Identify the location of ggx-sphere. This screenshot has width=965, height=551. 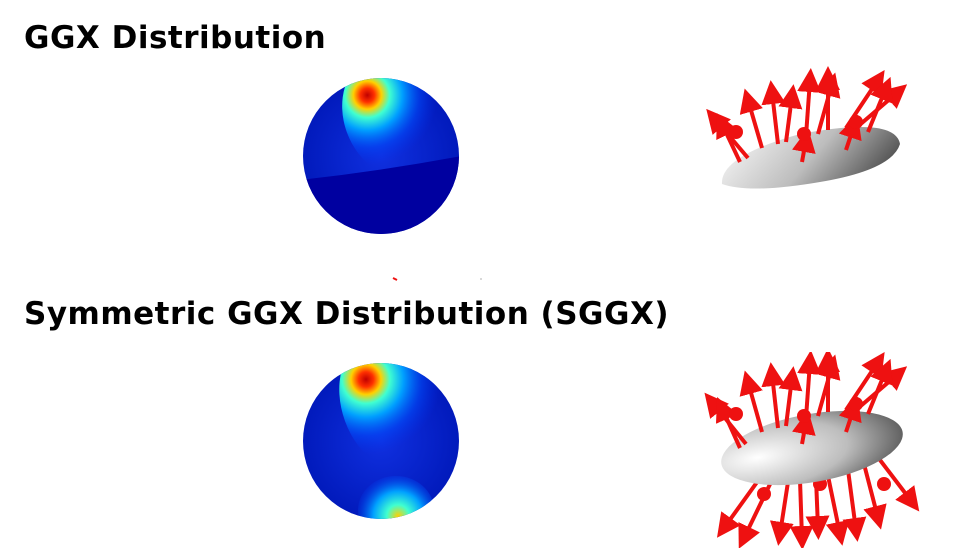
(381, 156).